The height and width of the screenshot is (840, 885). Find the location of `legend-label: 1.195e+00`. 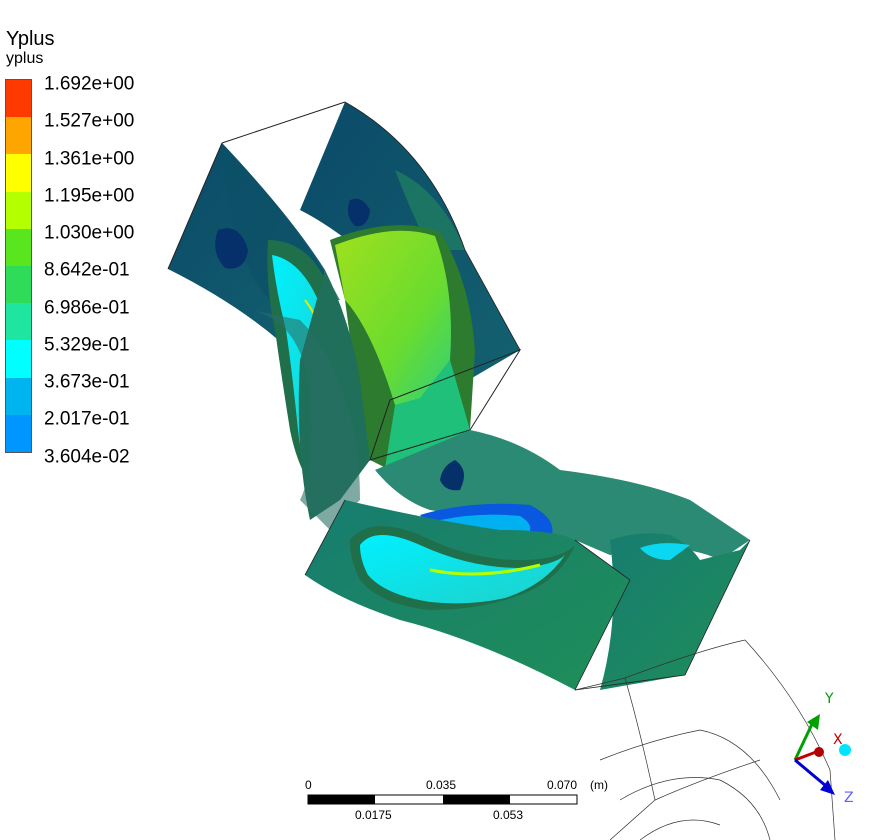

legend-label: 1.195e+00 is located at coordinates (89, 196).